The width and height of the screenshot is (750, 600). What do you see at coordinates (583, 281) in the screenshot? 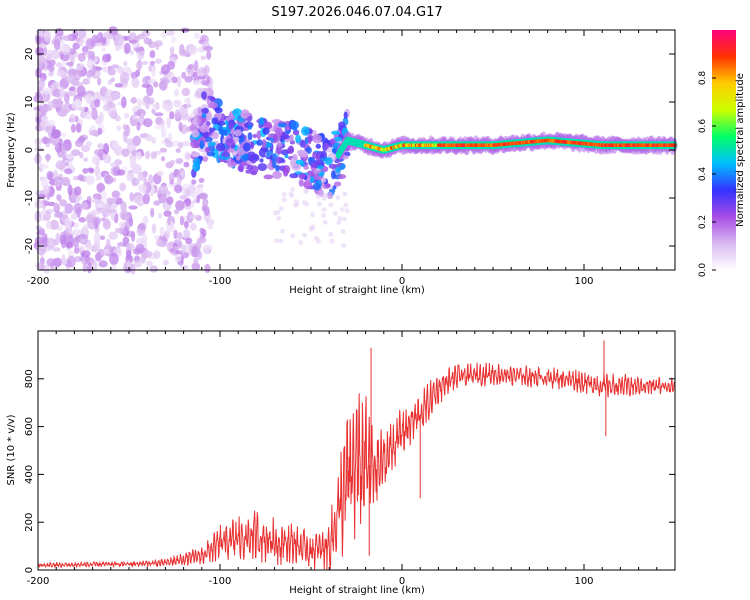
I see `spectrogram-x-tick-label: 100` at bounding box center [583, 281].